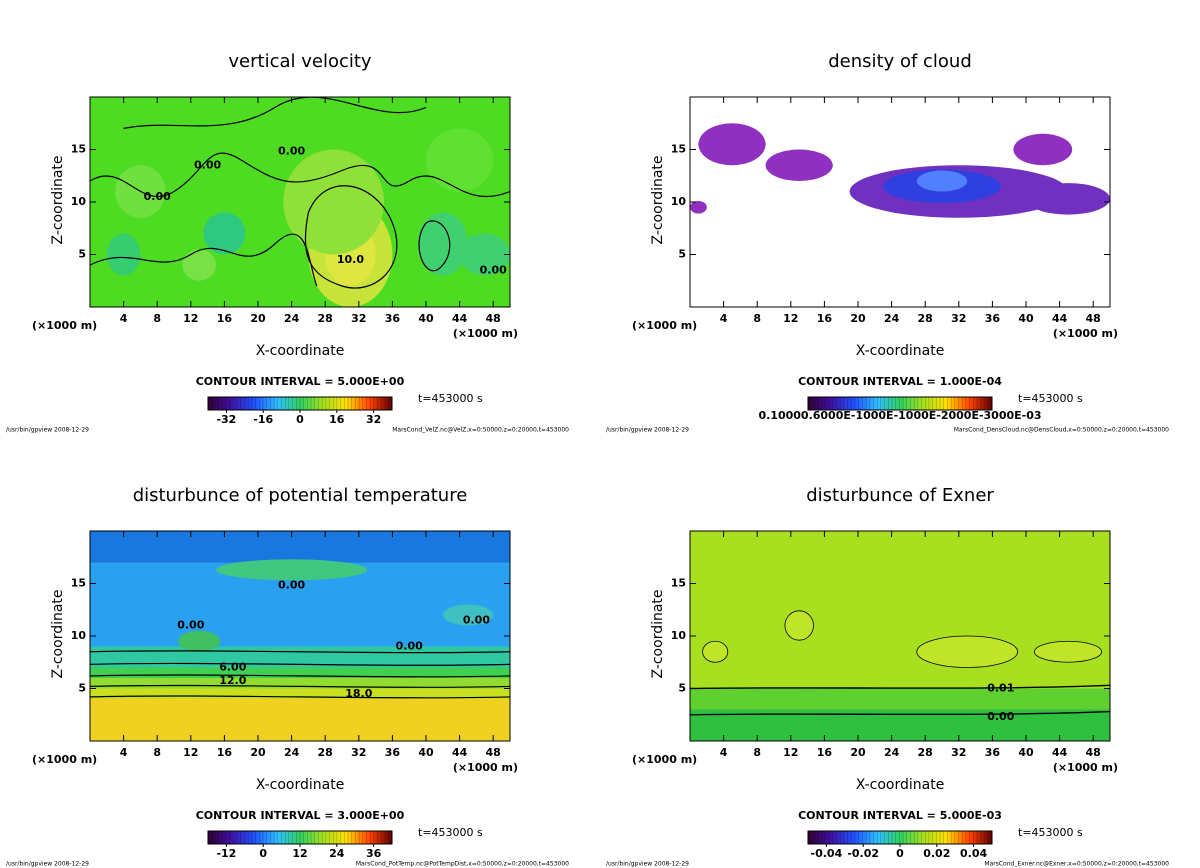  Describe the element at coordinates (450, 398) in the screenshot. I see `time-label: t=453000 s` at that location.